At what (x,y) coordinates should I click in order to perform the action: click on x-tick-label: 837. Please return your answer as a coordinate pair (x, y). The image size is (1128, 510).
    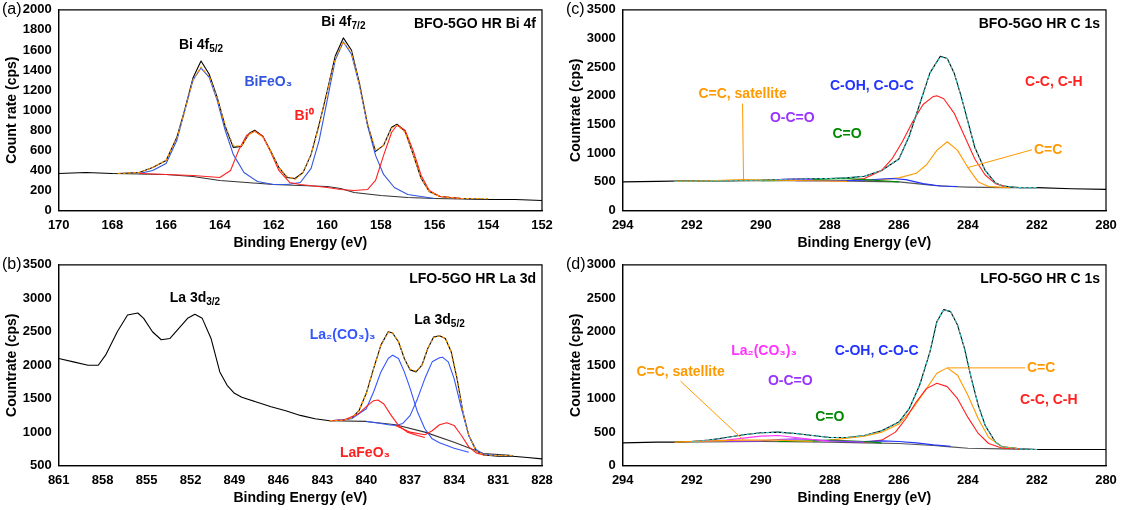
    Looking at the image, I should click on (410, 479).